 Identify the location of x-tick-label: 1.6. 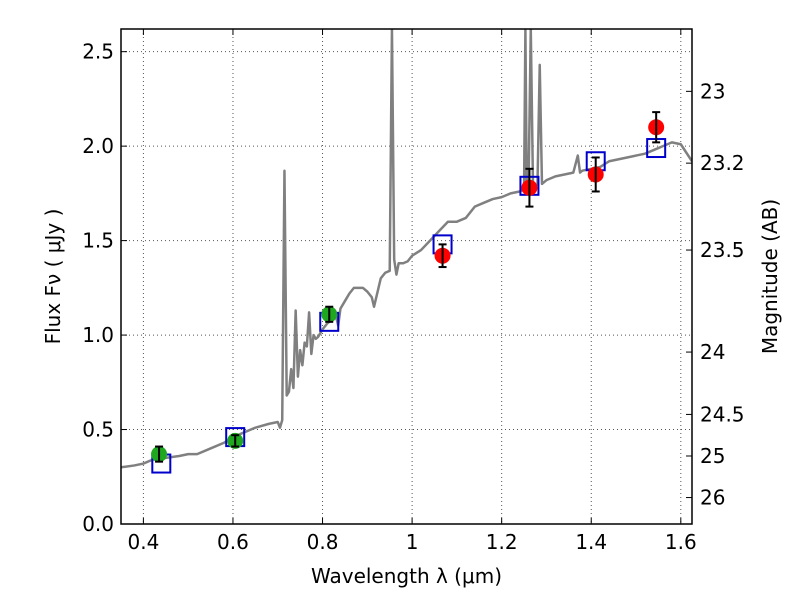
(681, 542).